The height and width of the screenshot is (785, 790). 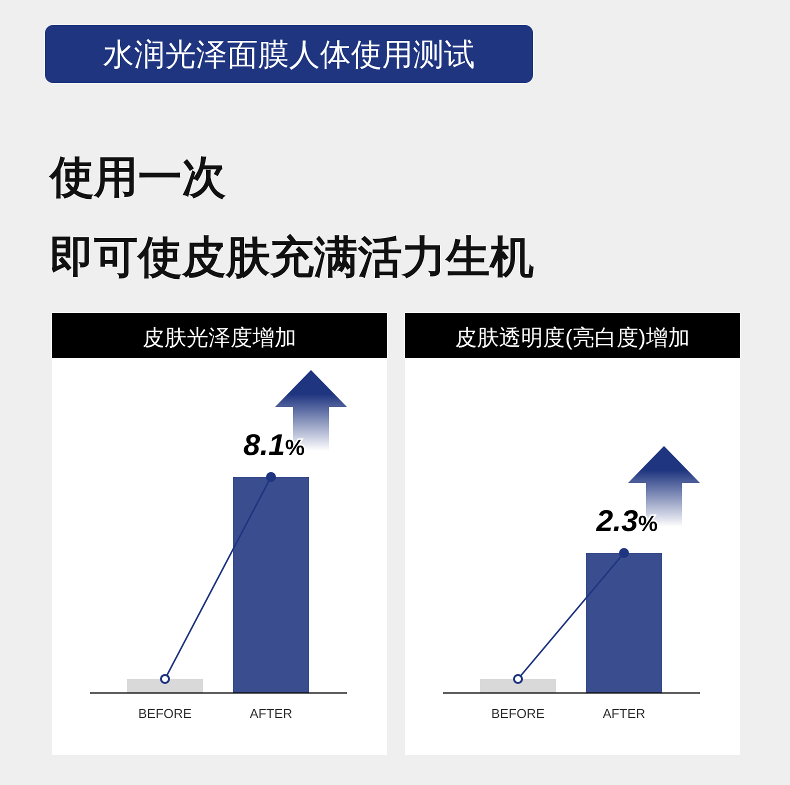 I want to click on text: 即可使皮肤充满活力生机, so click(x=292, y=257).